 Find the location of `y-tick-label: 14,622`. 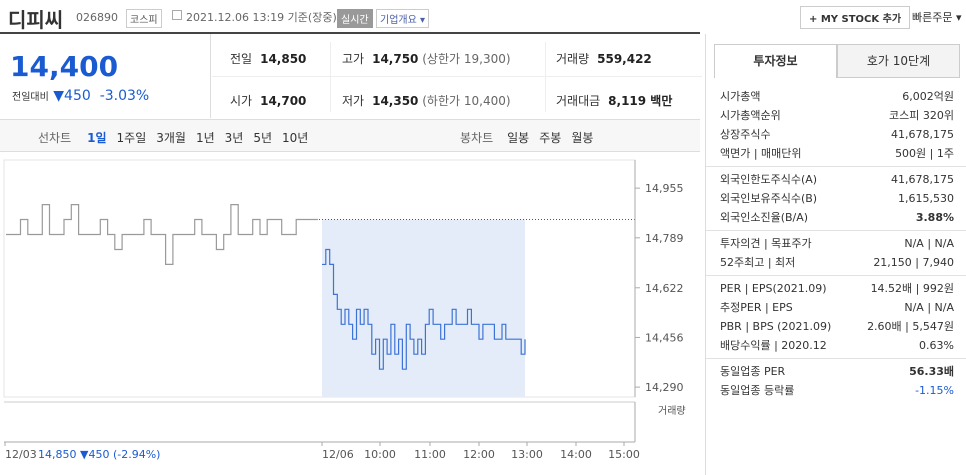

y-tick-label: 14,622 is located at coordinates (664, 288).